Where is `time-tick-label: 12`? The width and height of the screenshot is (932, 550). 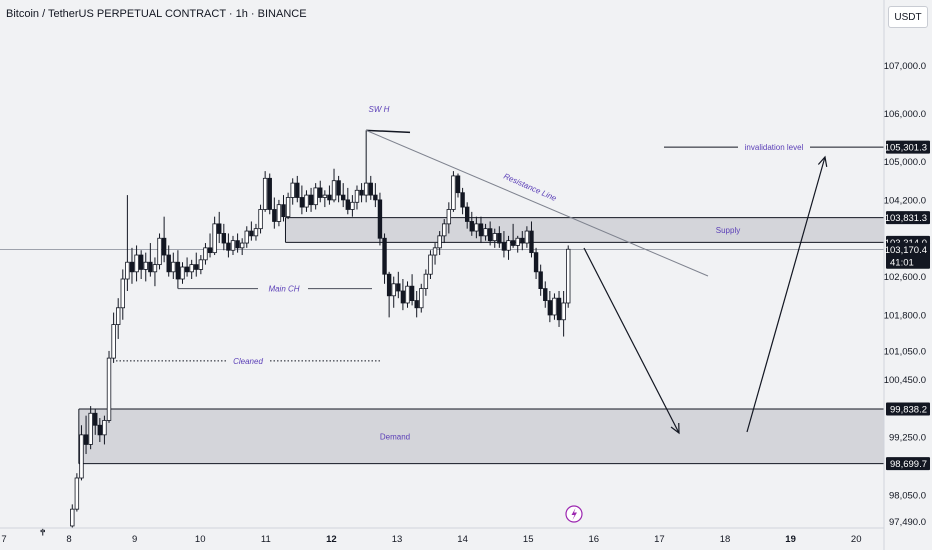 time-tick-label: 12 is located at coordinates (331, 539).